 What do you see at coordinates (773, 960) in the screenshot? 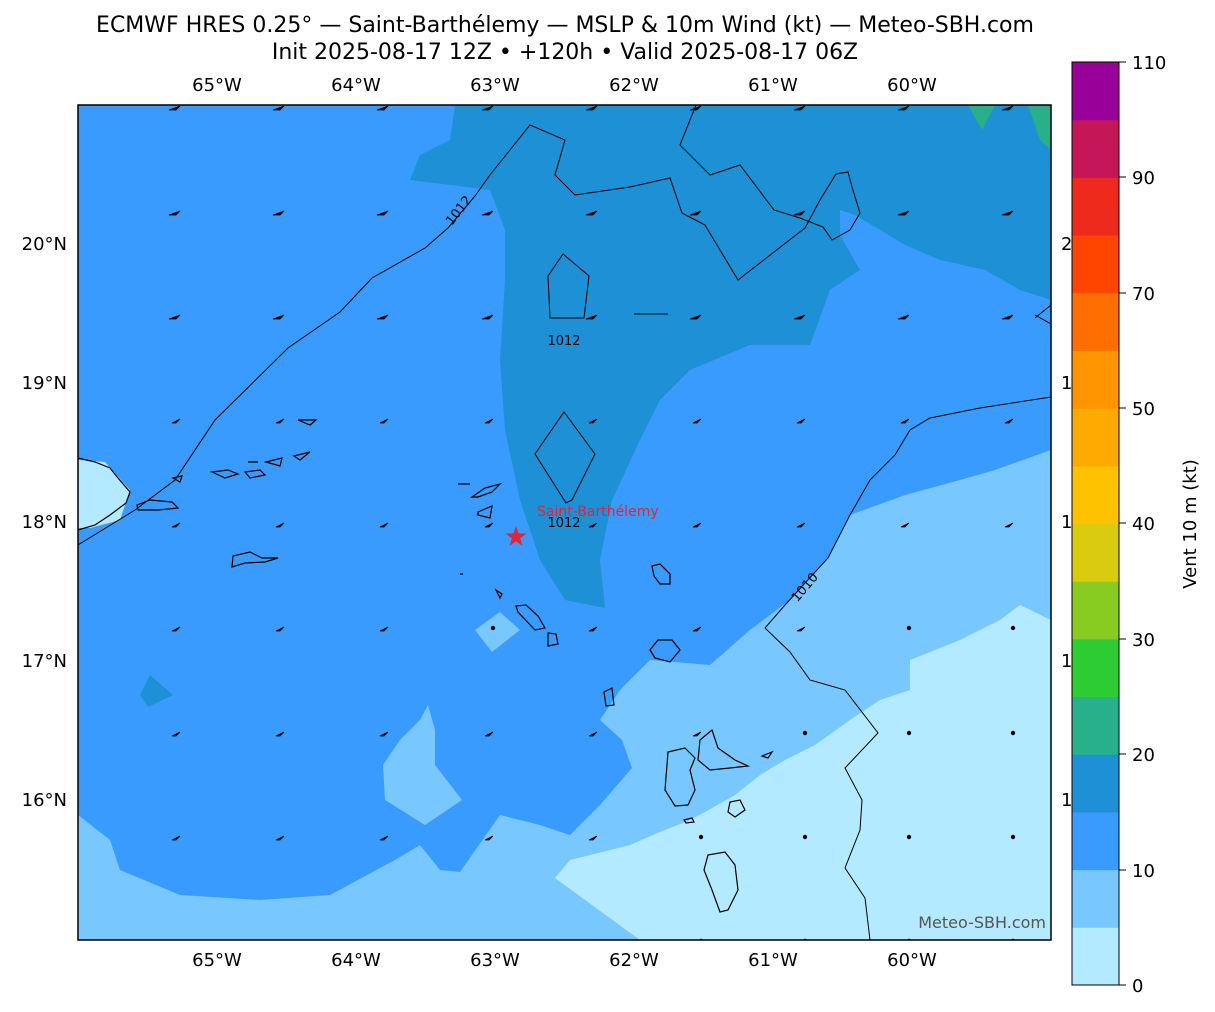
I see `lon-tick-bottom-61w: 61°W` at bounding box center [773, 960].